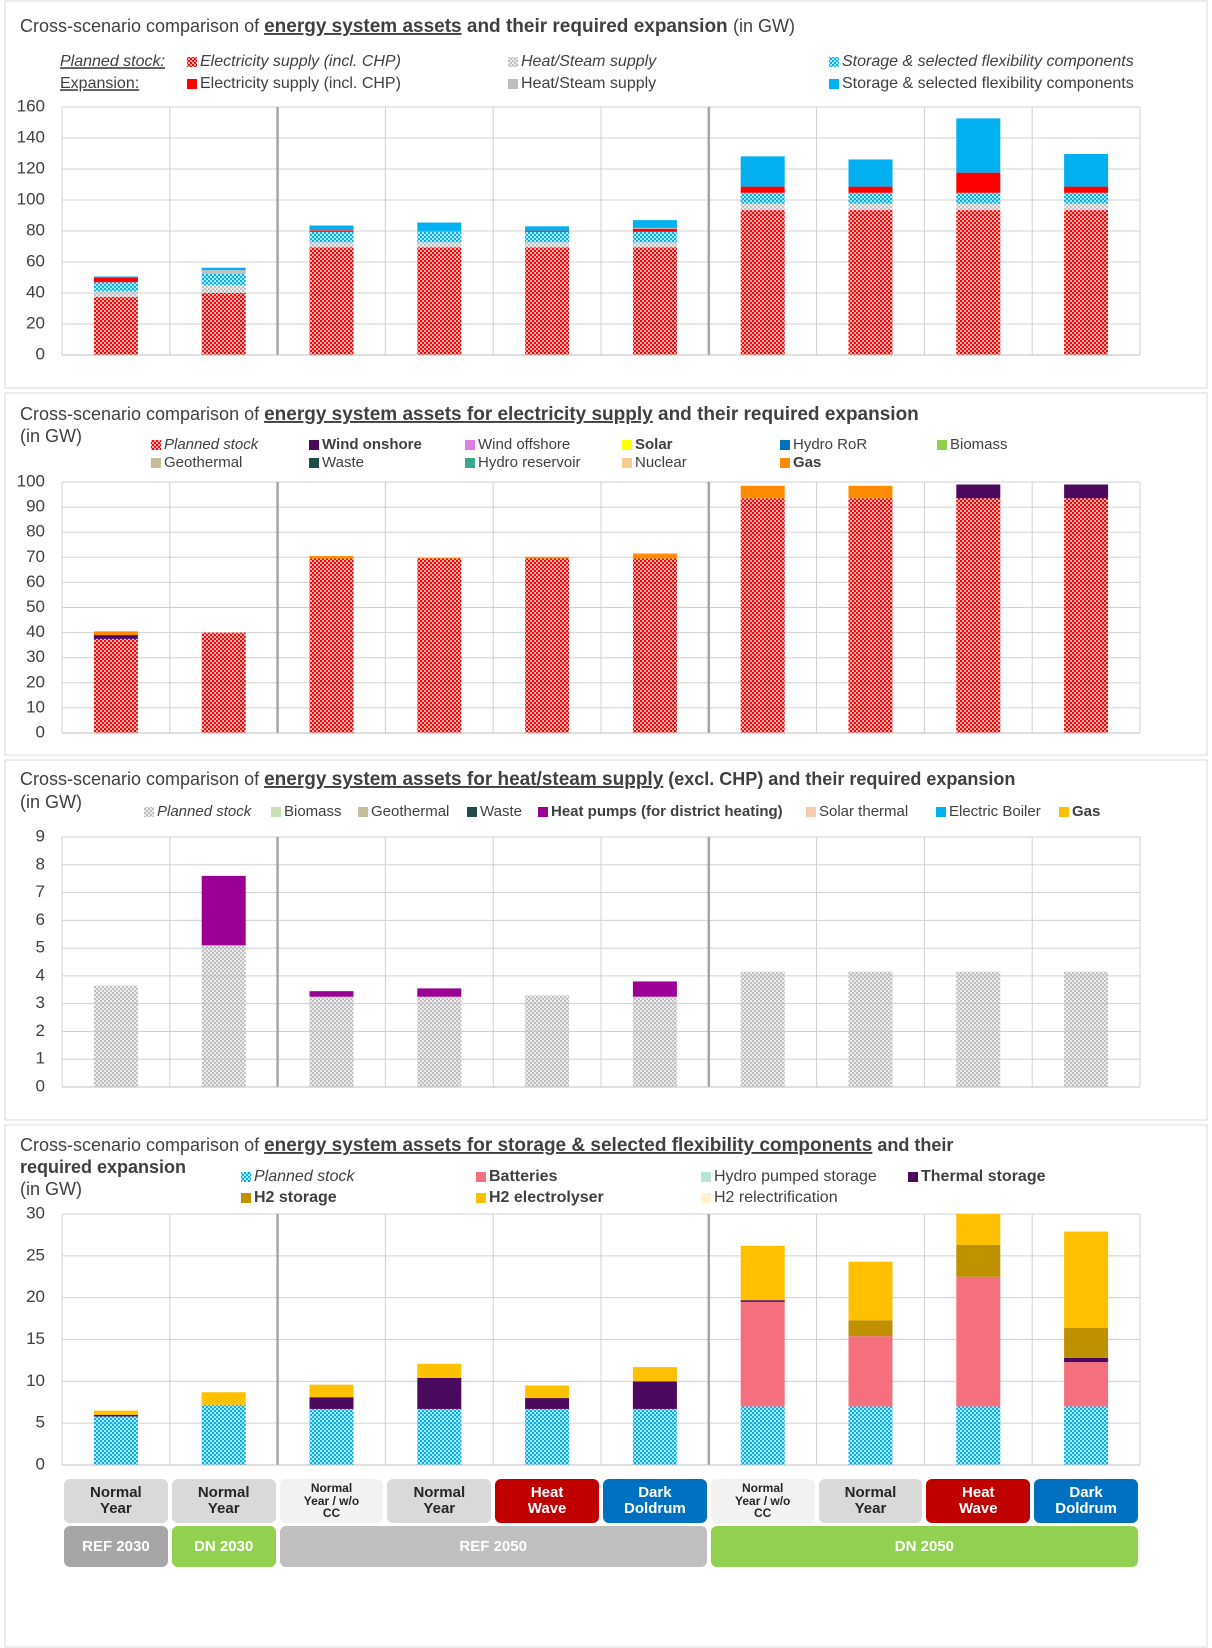 Image resolution: width=1212 pixels, height=1648 pixels. I want to click on title-part: and their required expansion, so click(786, 414).